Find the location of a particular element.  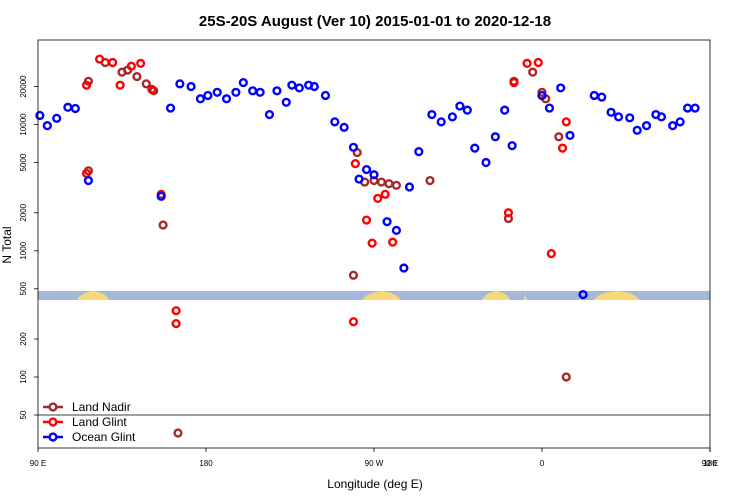

x-tick-label-2: 90 W is located at coordinates (374, 463).